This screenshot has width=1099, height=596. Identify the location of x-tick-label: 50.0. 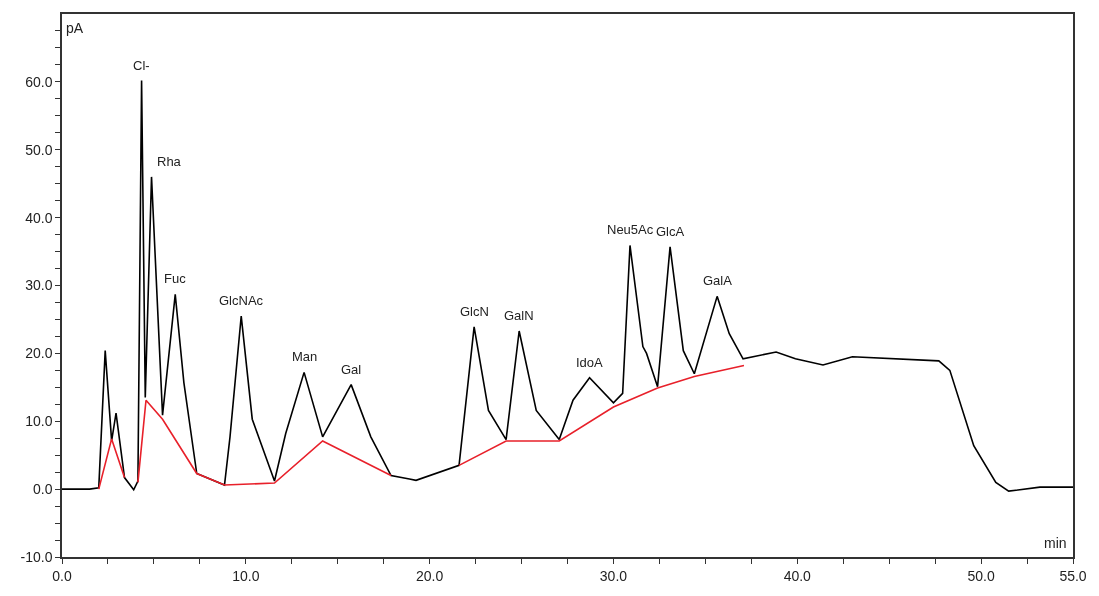
(981, 575).